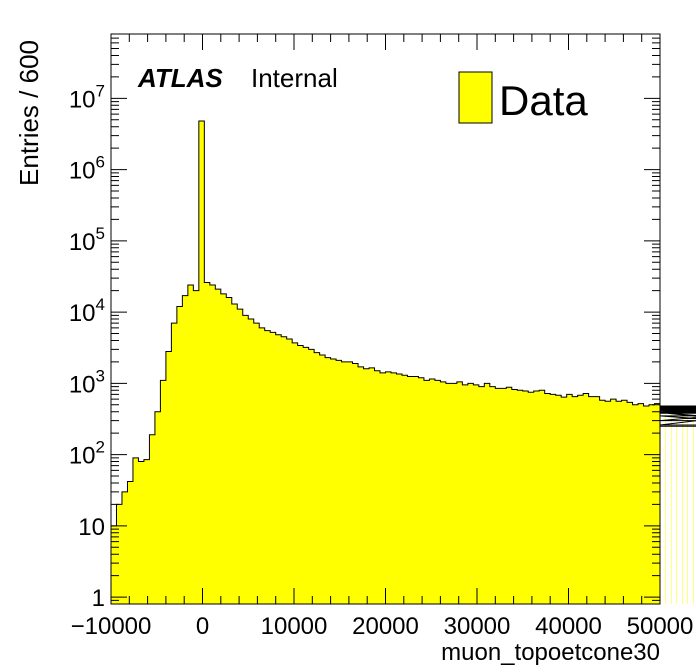 The width and height of the screenshot is (696, 672). I want to click on legend: Data, so click(523, 97).